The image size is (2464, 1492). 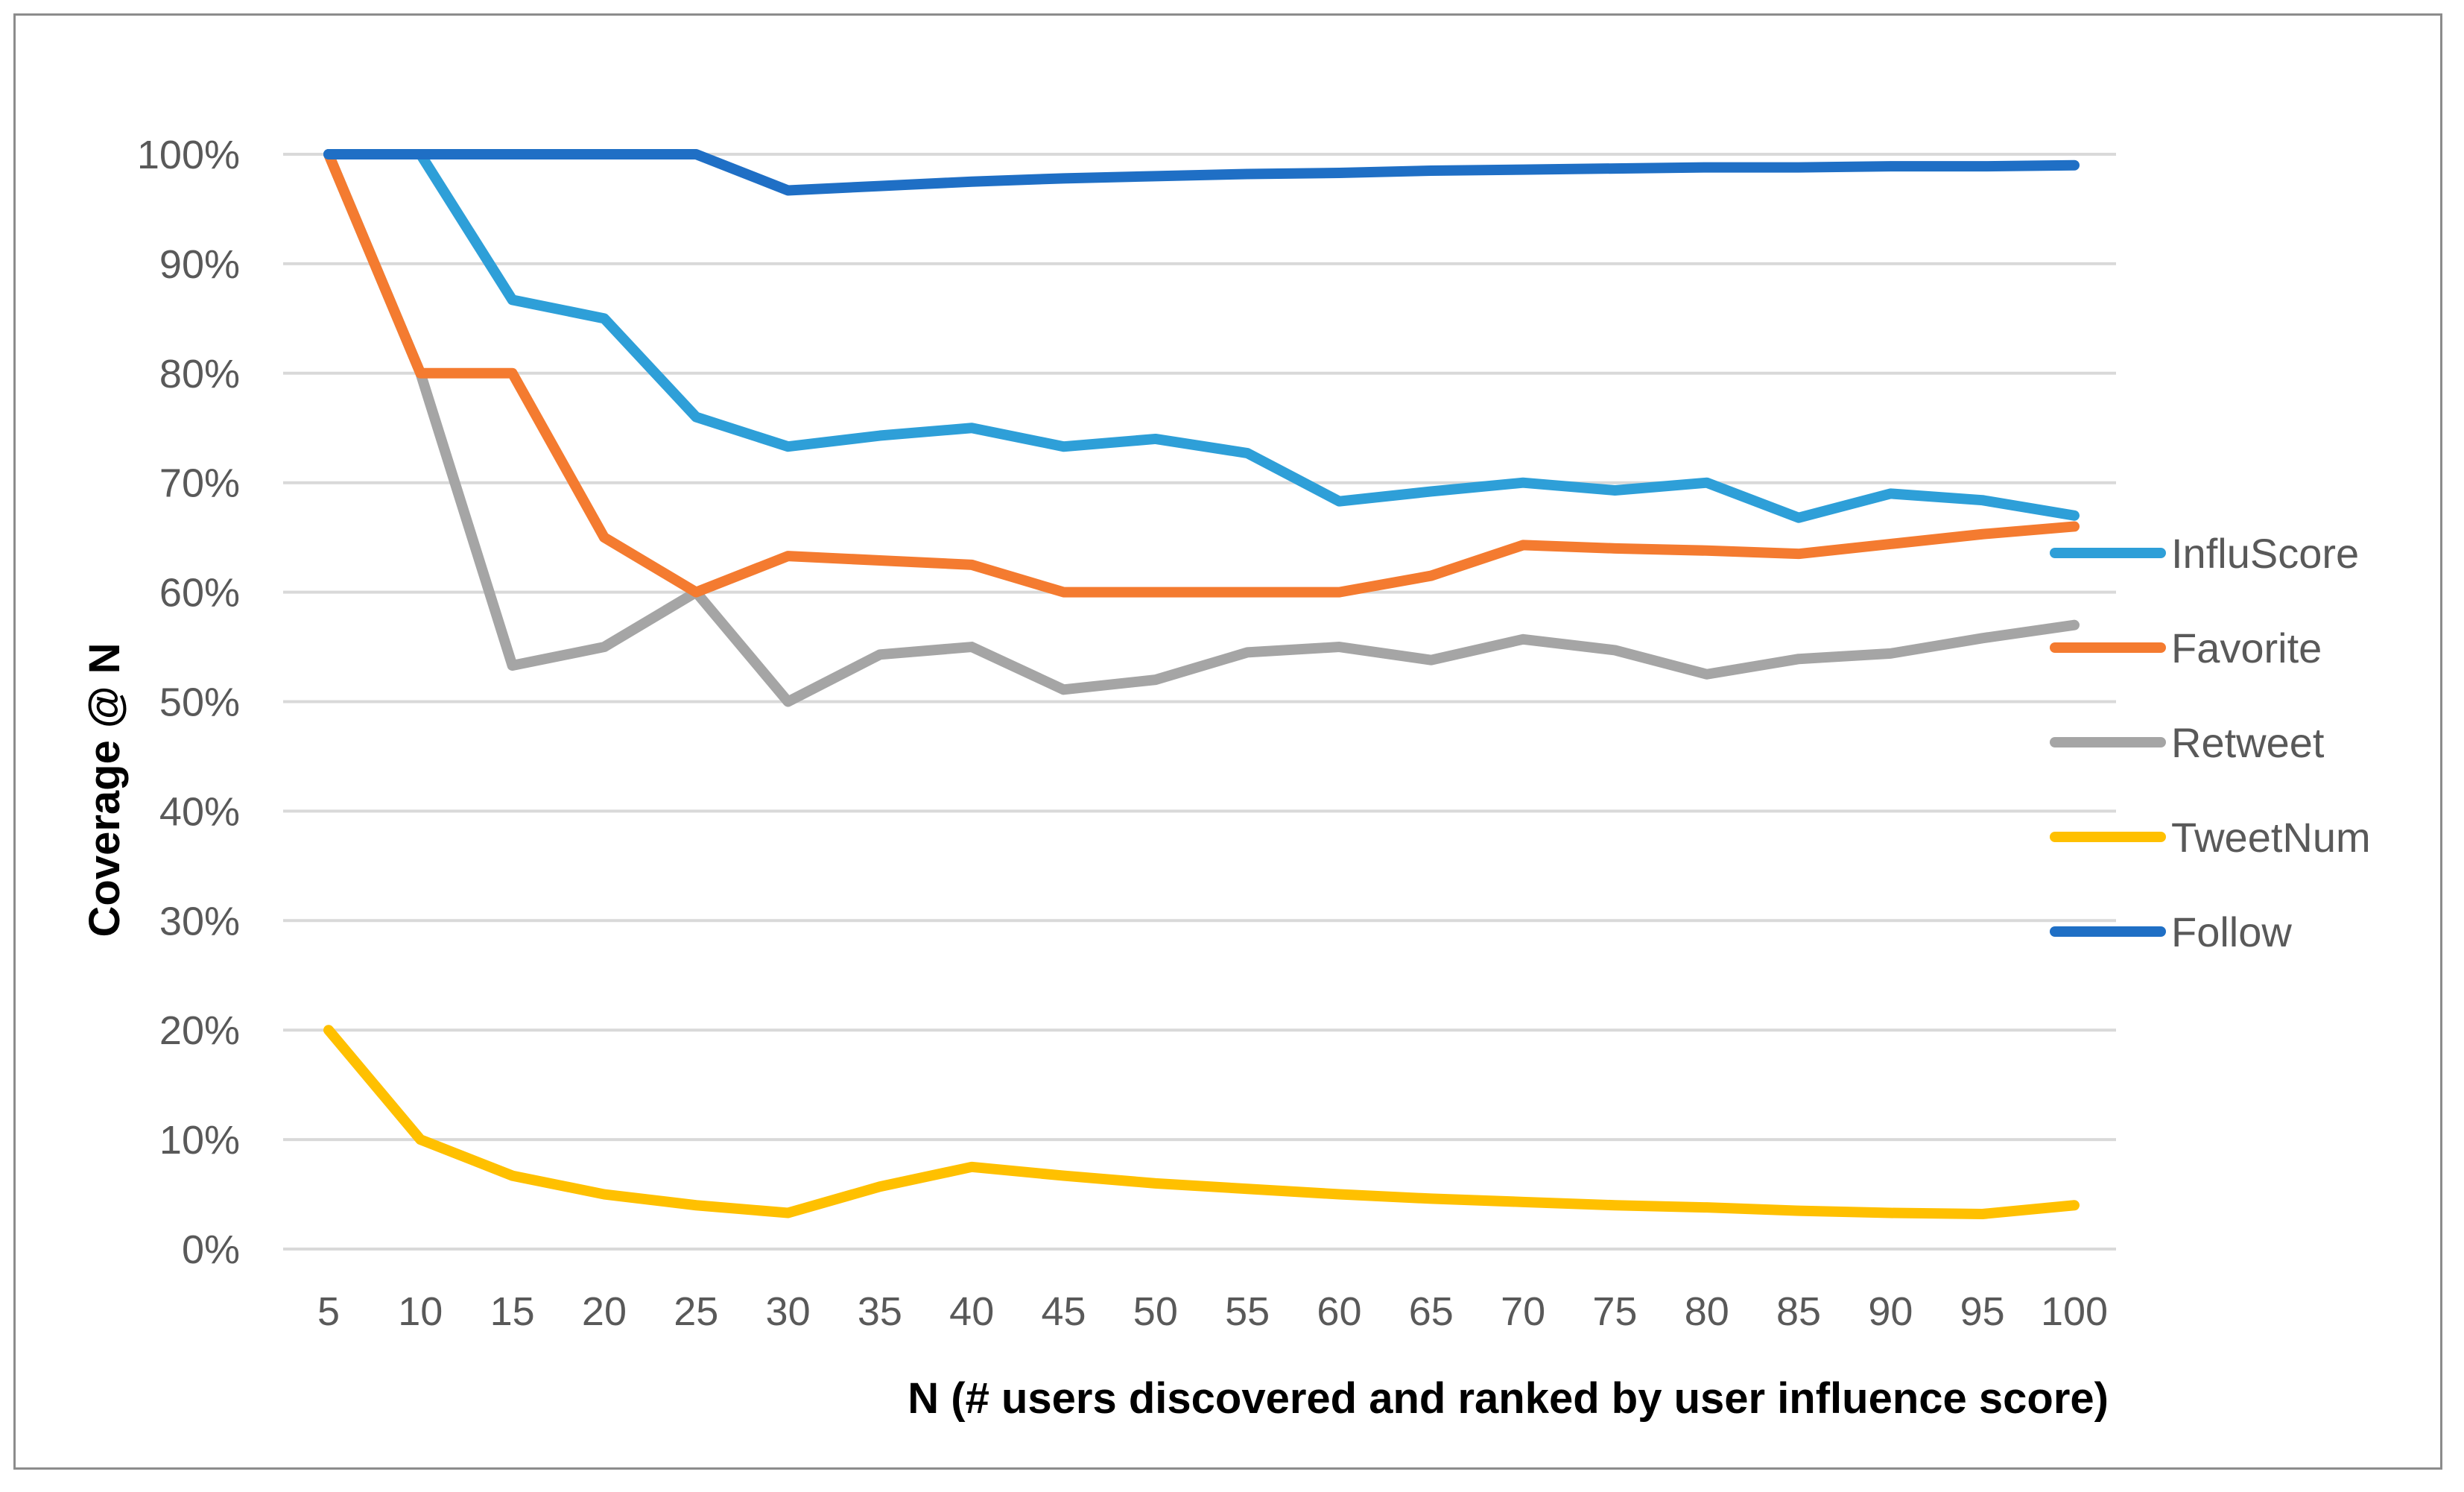 What do you see at coordinates (1247, 1311) in the screenshot?
I see `x-tick-label: 55` at bounding box center [1247, 1311].